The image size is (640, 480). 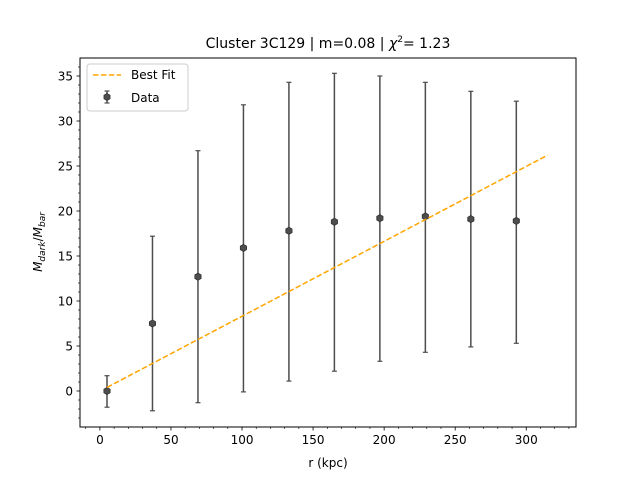 I want to click on x-tick-label: 100, so click(x=242, y=440).